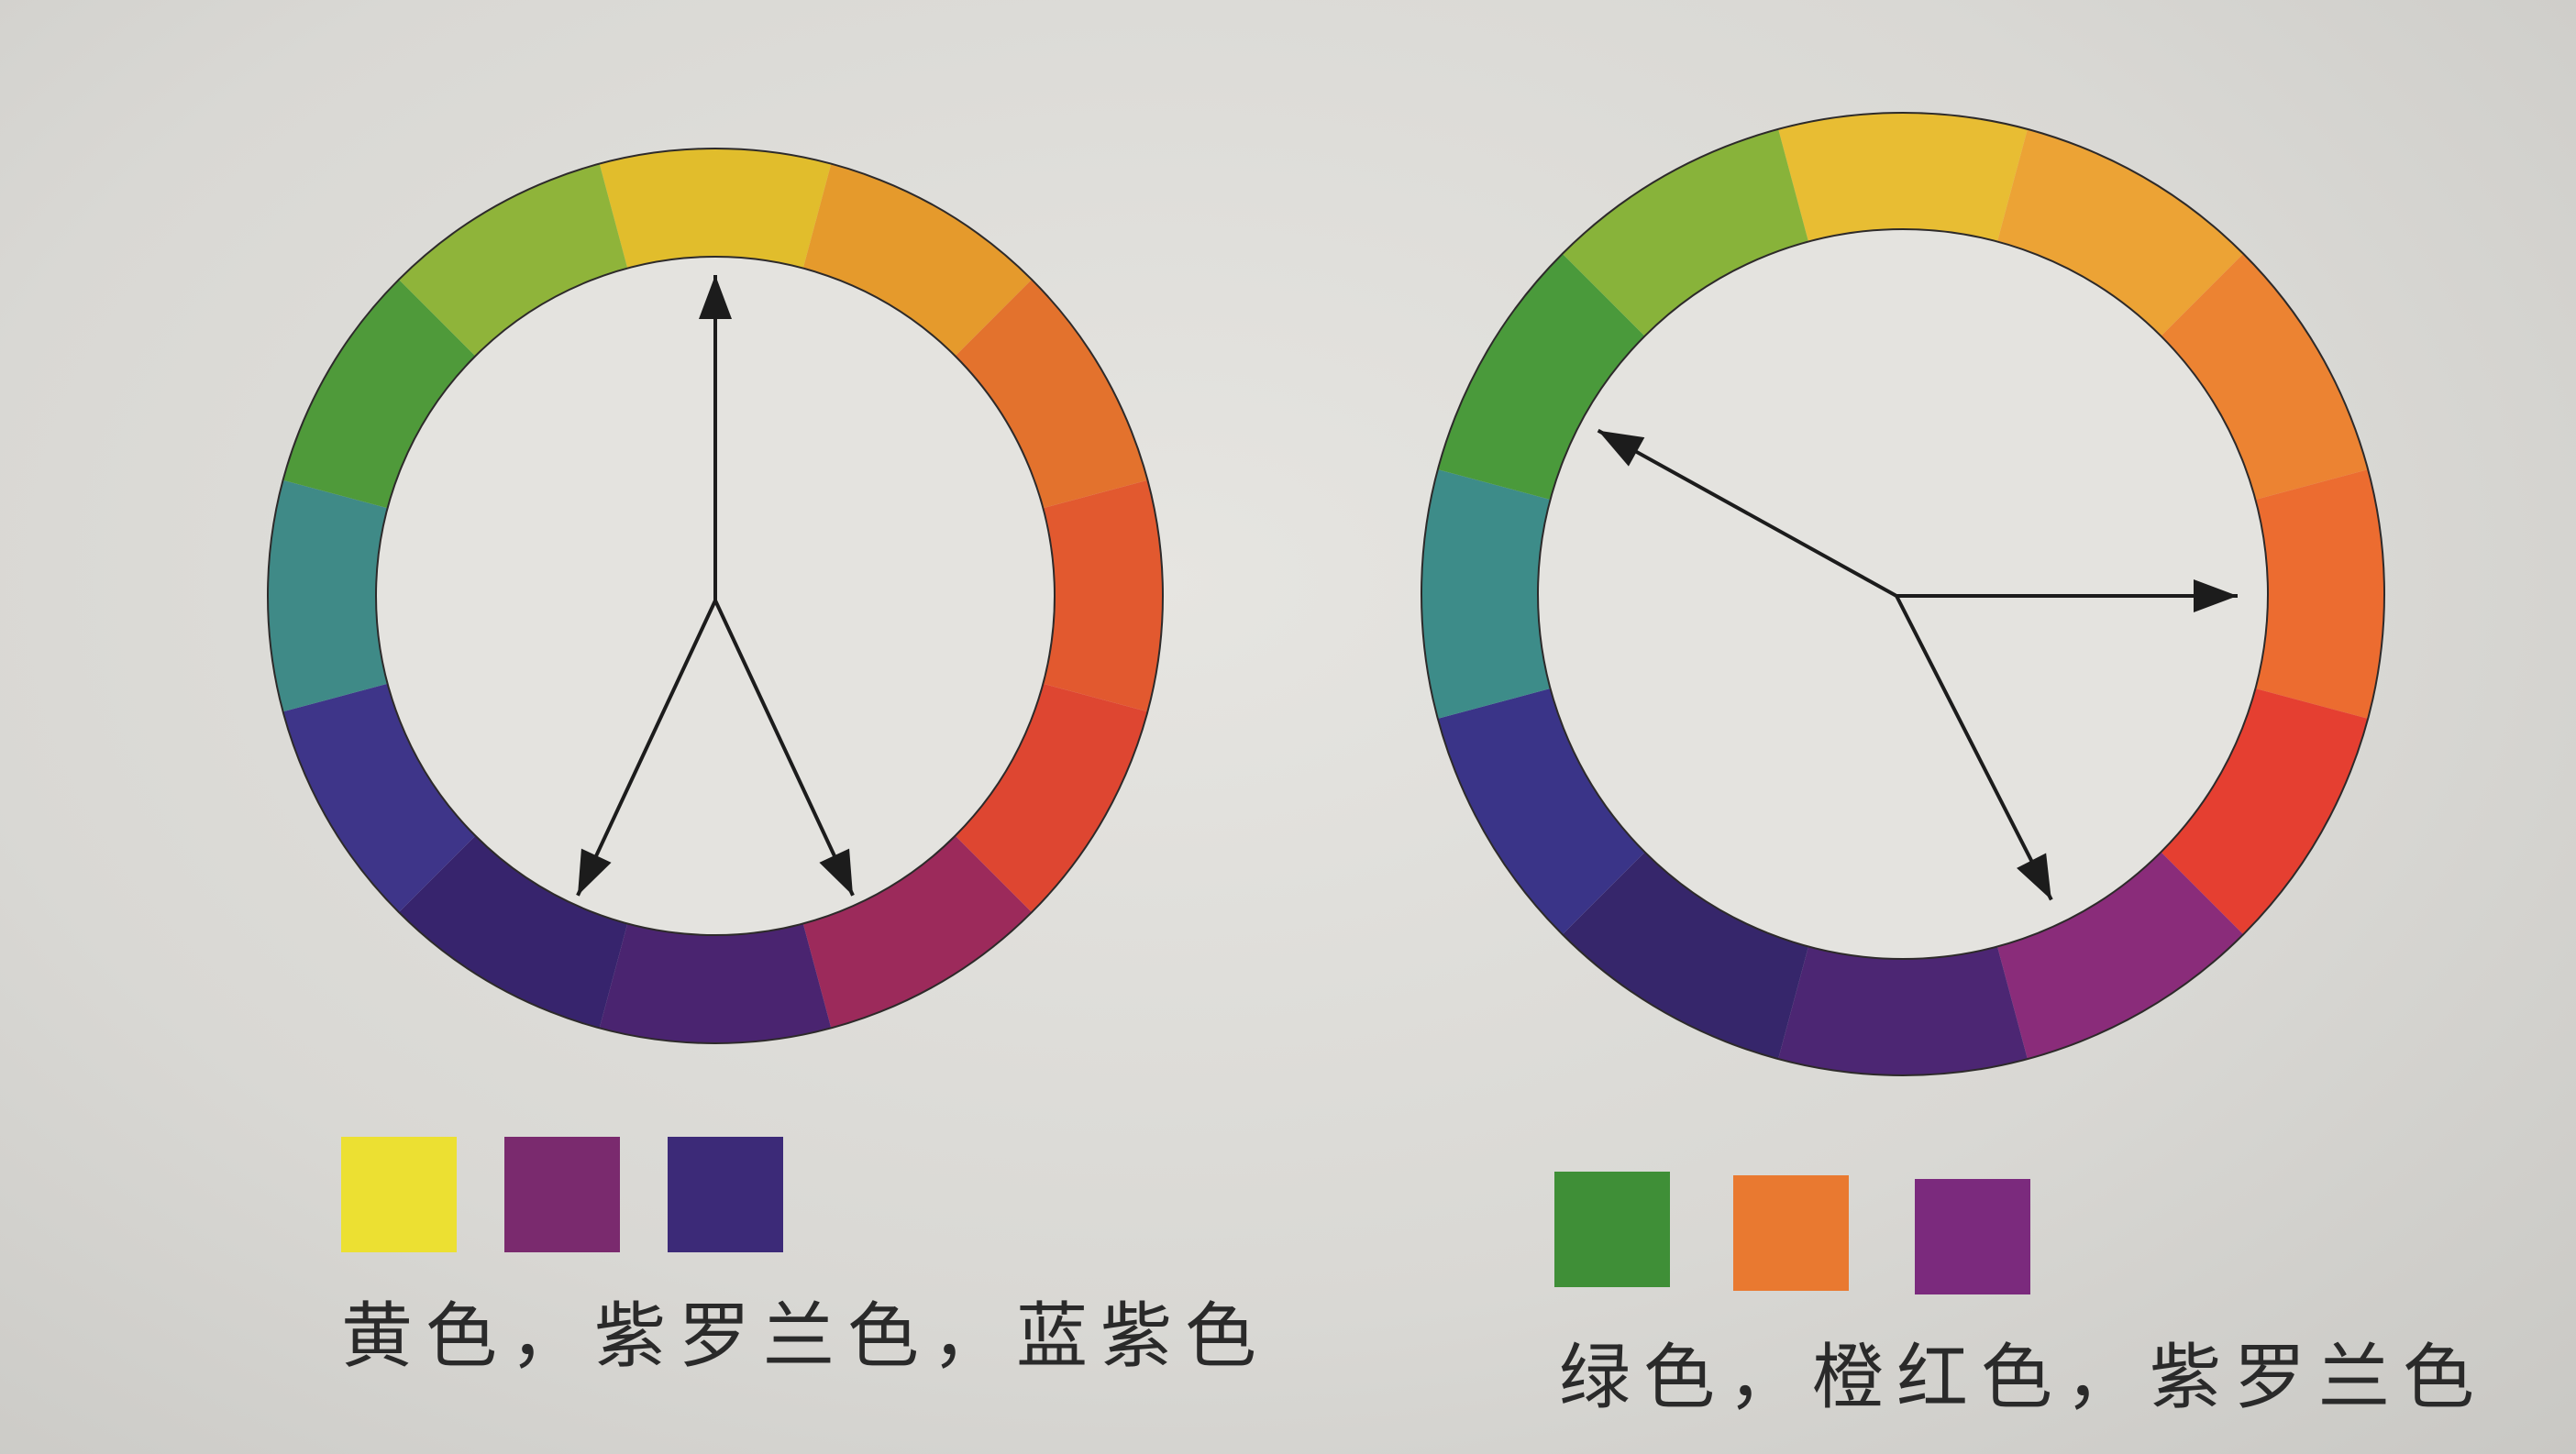  Describe the element at coordinates (2023, 1378) in the screenshot. I see `right-caption: 绿色，橙红色，紫罗兰色` at that location.